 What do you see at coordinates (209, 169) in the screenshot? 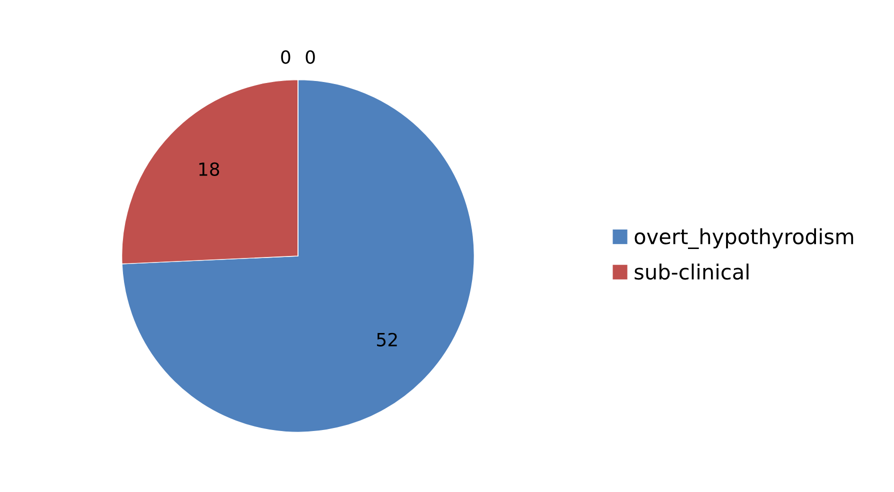
I see `data-label: 18` at bounding box center [209, 169].